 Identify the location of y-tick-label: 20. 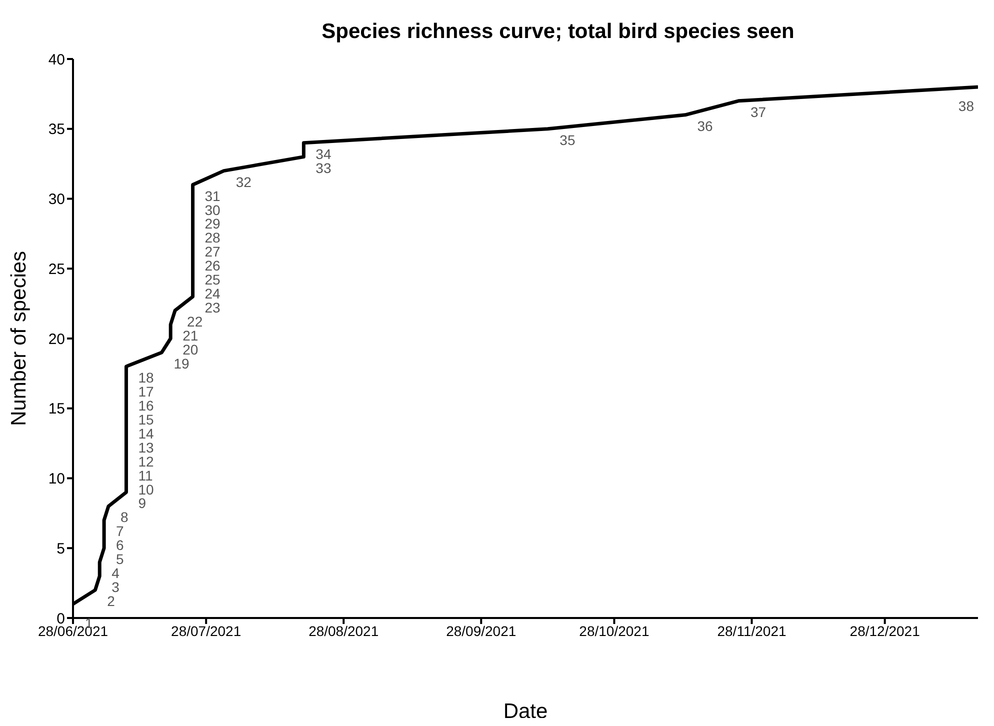
(56, 339).